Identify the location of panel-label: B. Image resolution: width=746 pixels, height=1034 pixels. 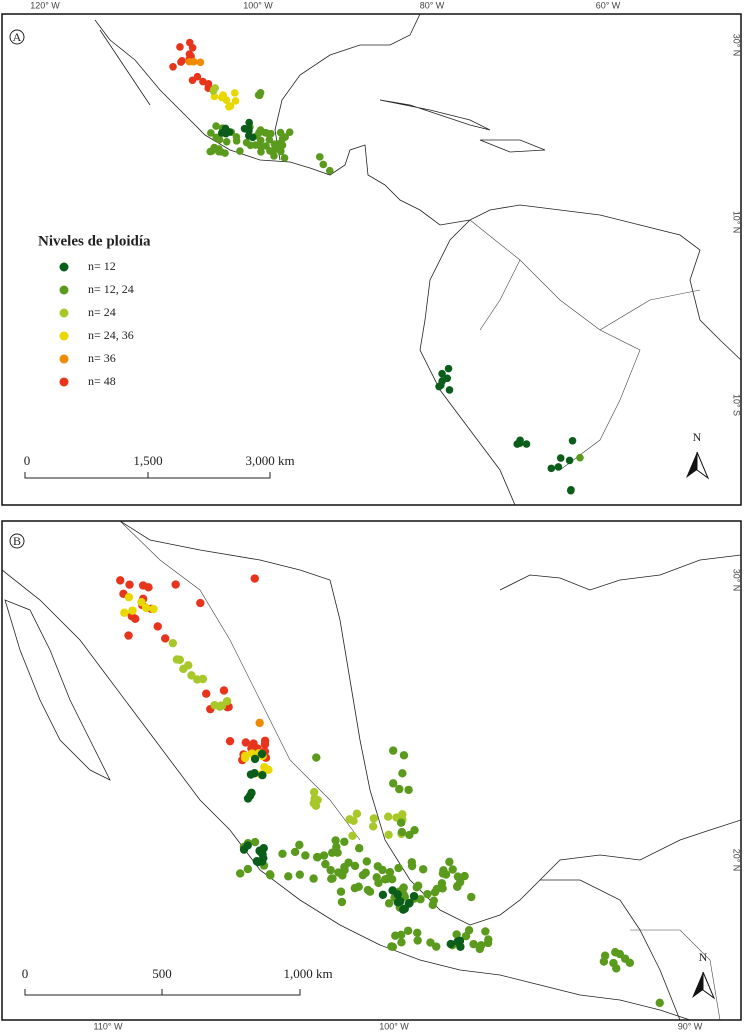
(17, 541).